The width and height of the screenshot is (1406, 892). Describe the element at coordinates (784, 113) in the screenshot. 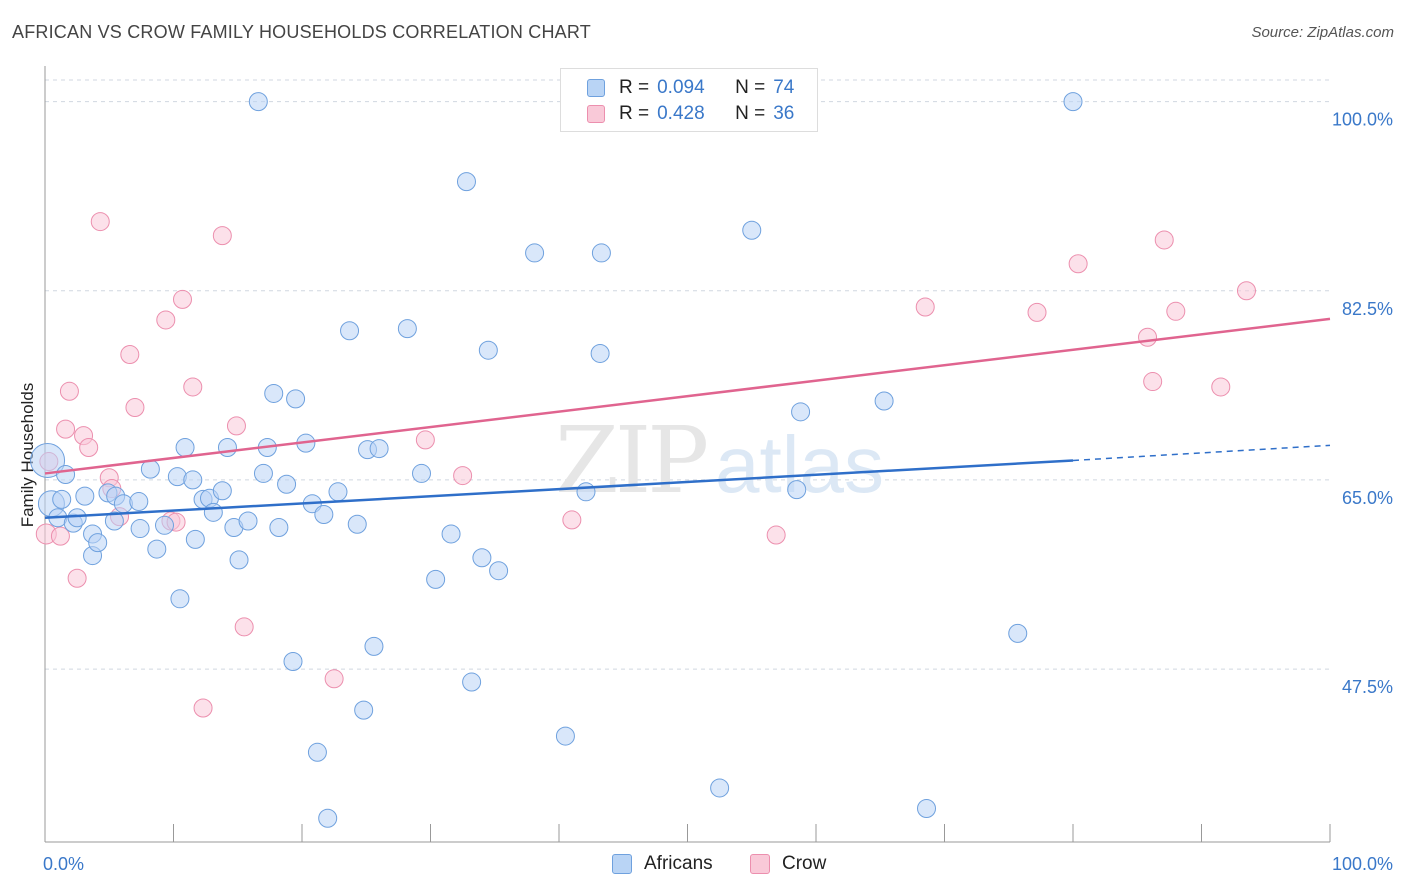

I see `n-value: 36` at that location.